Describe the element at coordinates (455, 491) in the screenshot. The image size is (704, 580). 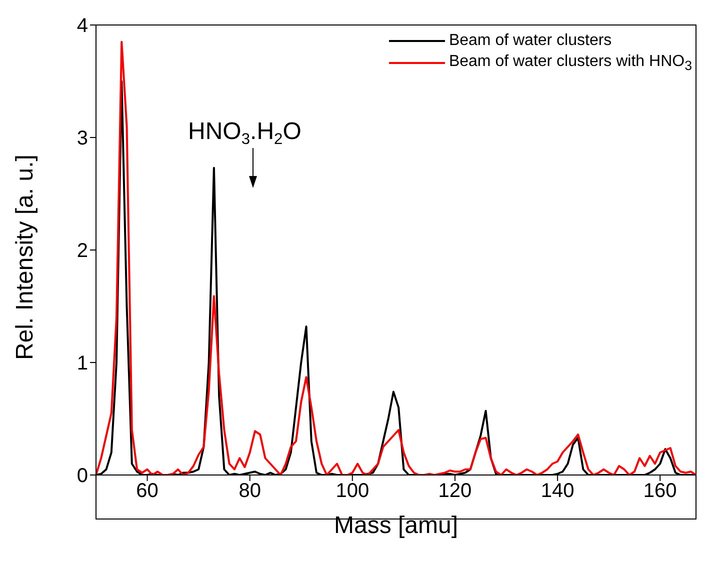
I see `x-tick-label: 120` at that location.